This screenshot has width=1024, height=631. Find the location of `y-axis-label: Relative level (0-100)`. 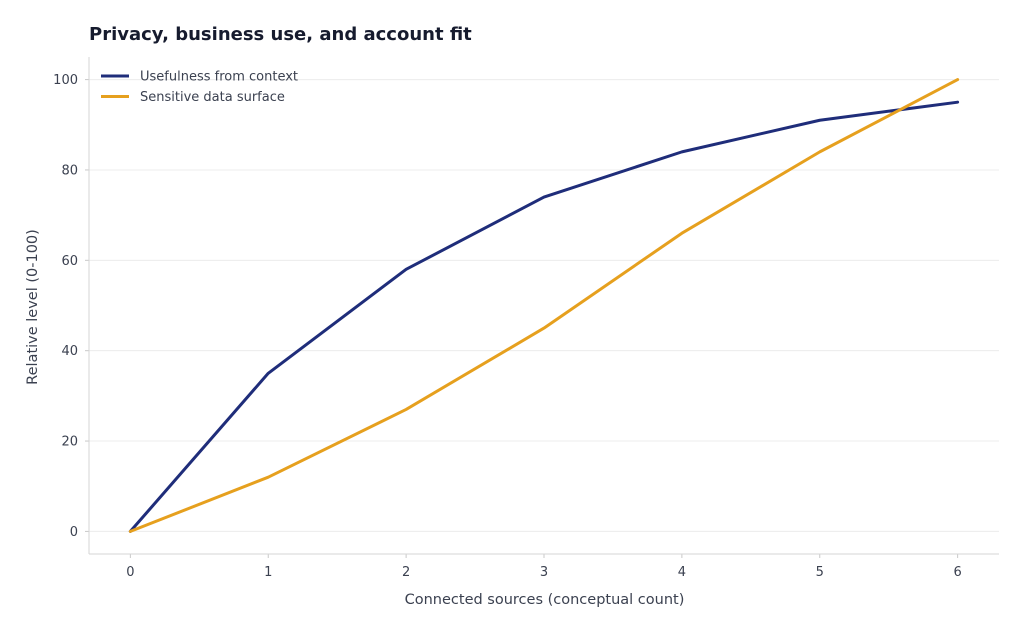

y-axis-label: Relative level (0-100) is located at coordinates (33, 307).